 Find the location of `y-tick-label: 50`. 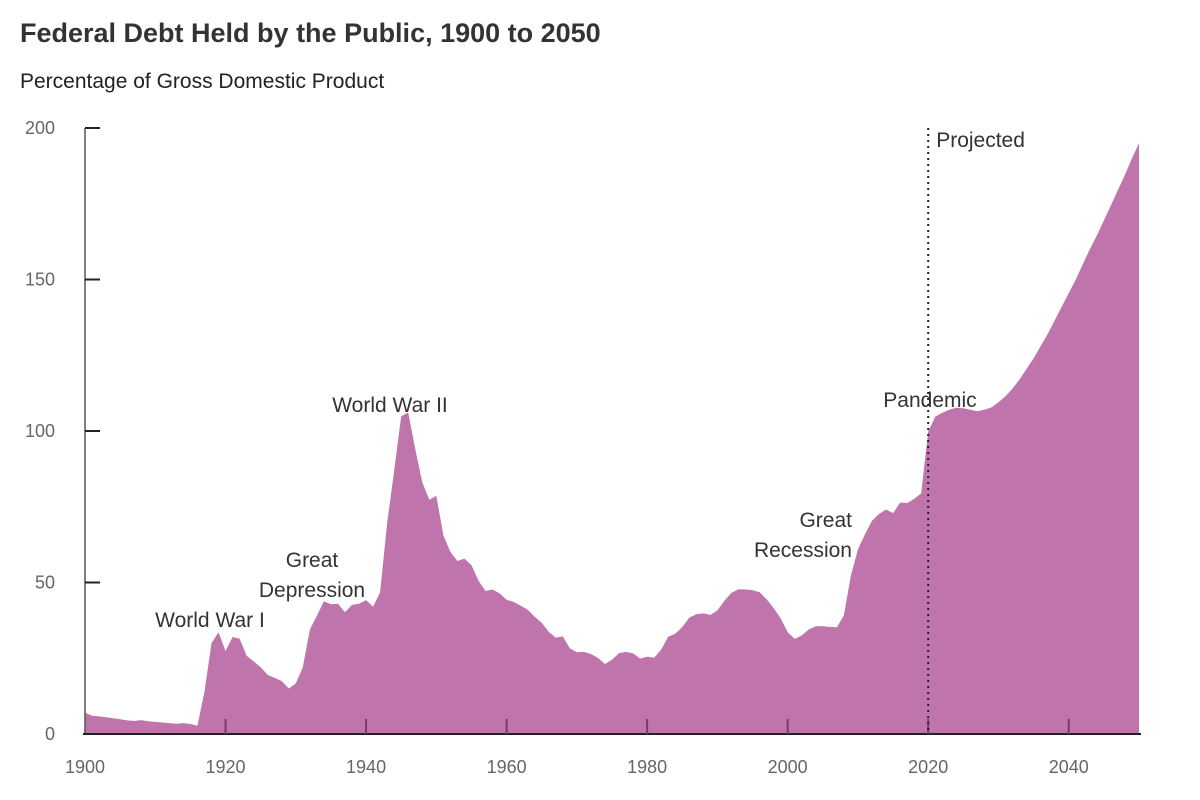

y-tick-label: 50 is located at coordinates (45, 583).